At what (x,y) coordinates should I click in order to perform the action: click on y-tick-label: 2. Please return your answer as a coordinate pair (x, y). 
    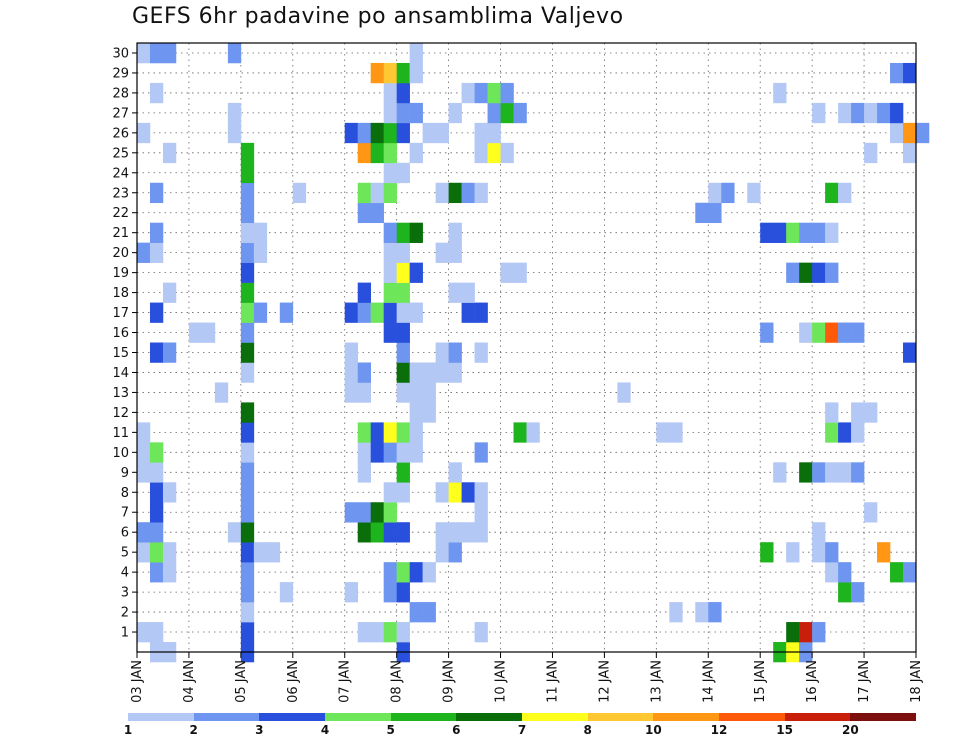
    Looking at the image, I should click on (125, 613).